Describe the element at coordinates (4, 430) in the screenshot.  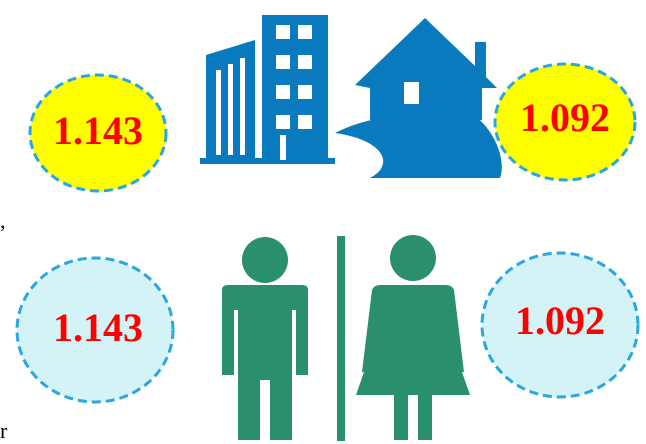
I see `edge-text: r` at that location.